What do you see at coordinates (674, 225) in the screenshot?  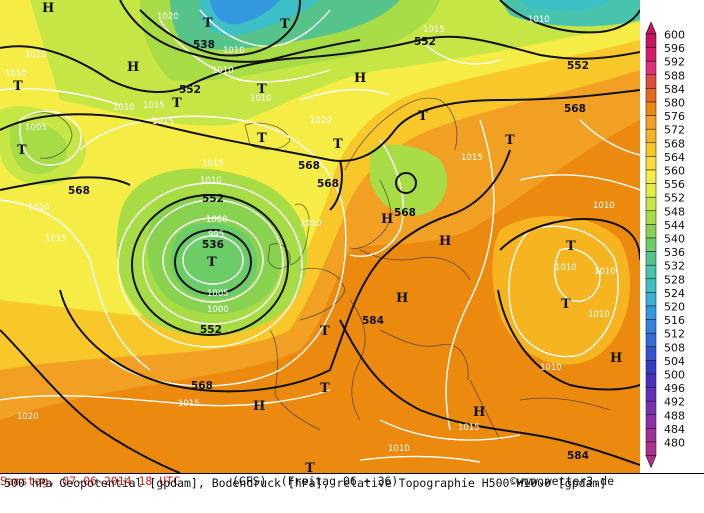 I see `legend-tick-label: 544` at bounding box center [674, 225].